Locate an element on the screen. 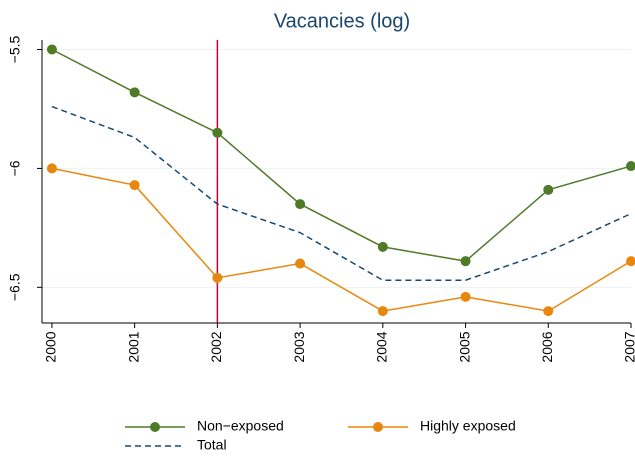 This screenshot has width=635, height=461. x-tick-label: 2005 is located at coordinates (464, 346).